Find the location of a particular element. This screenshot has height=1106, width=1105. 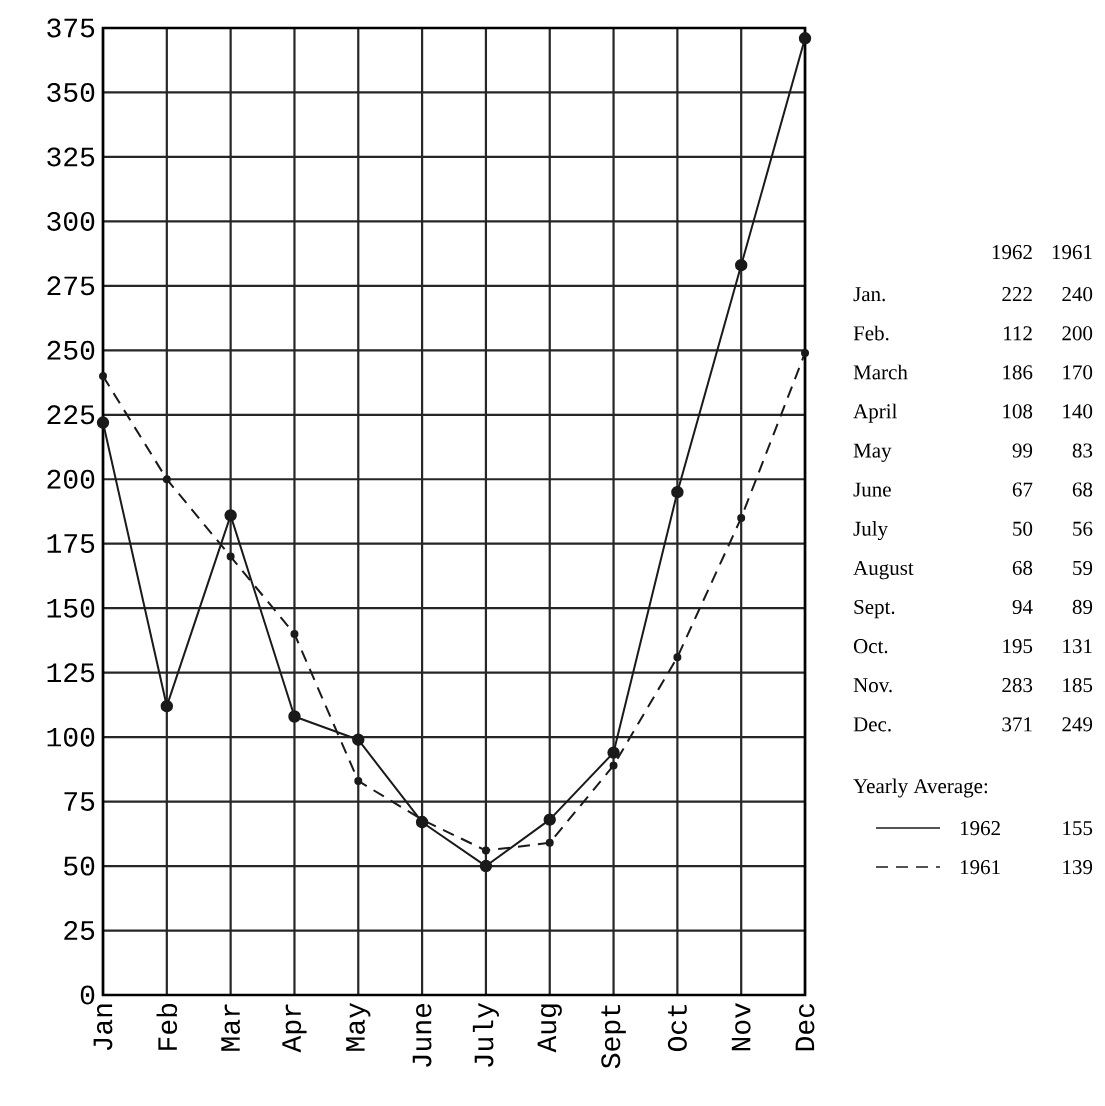

text: 249 is located at coordinates (1077, 724).